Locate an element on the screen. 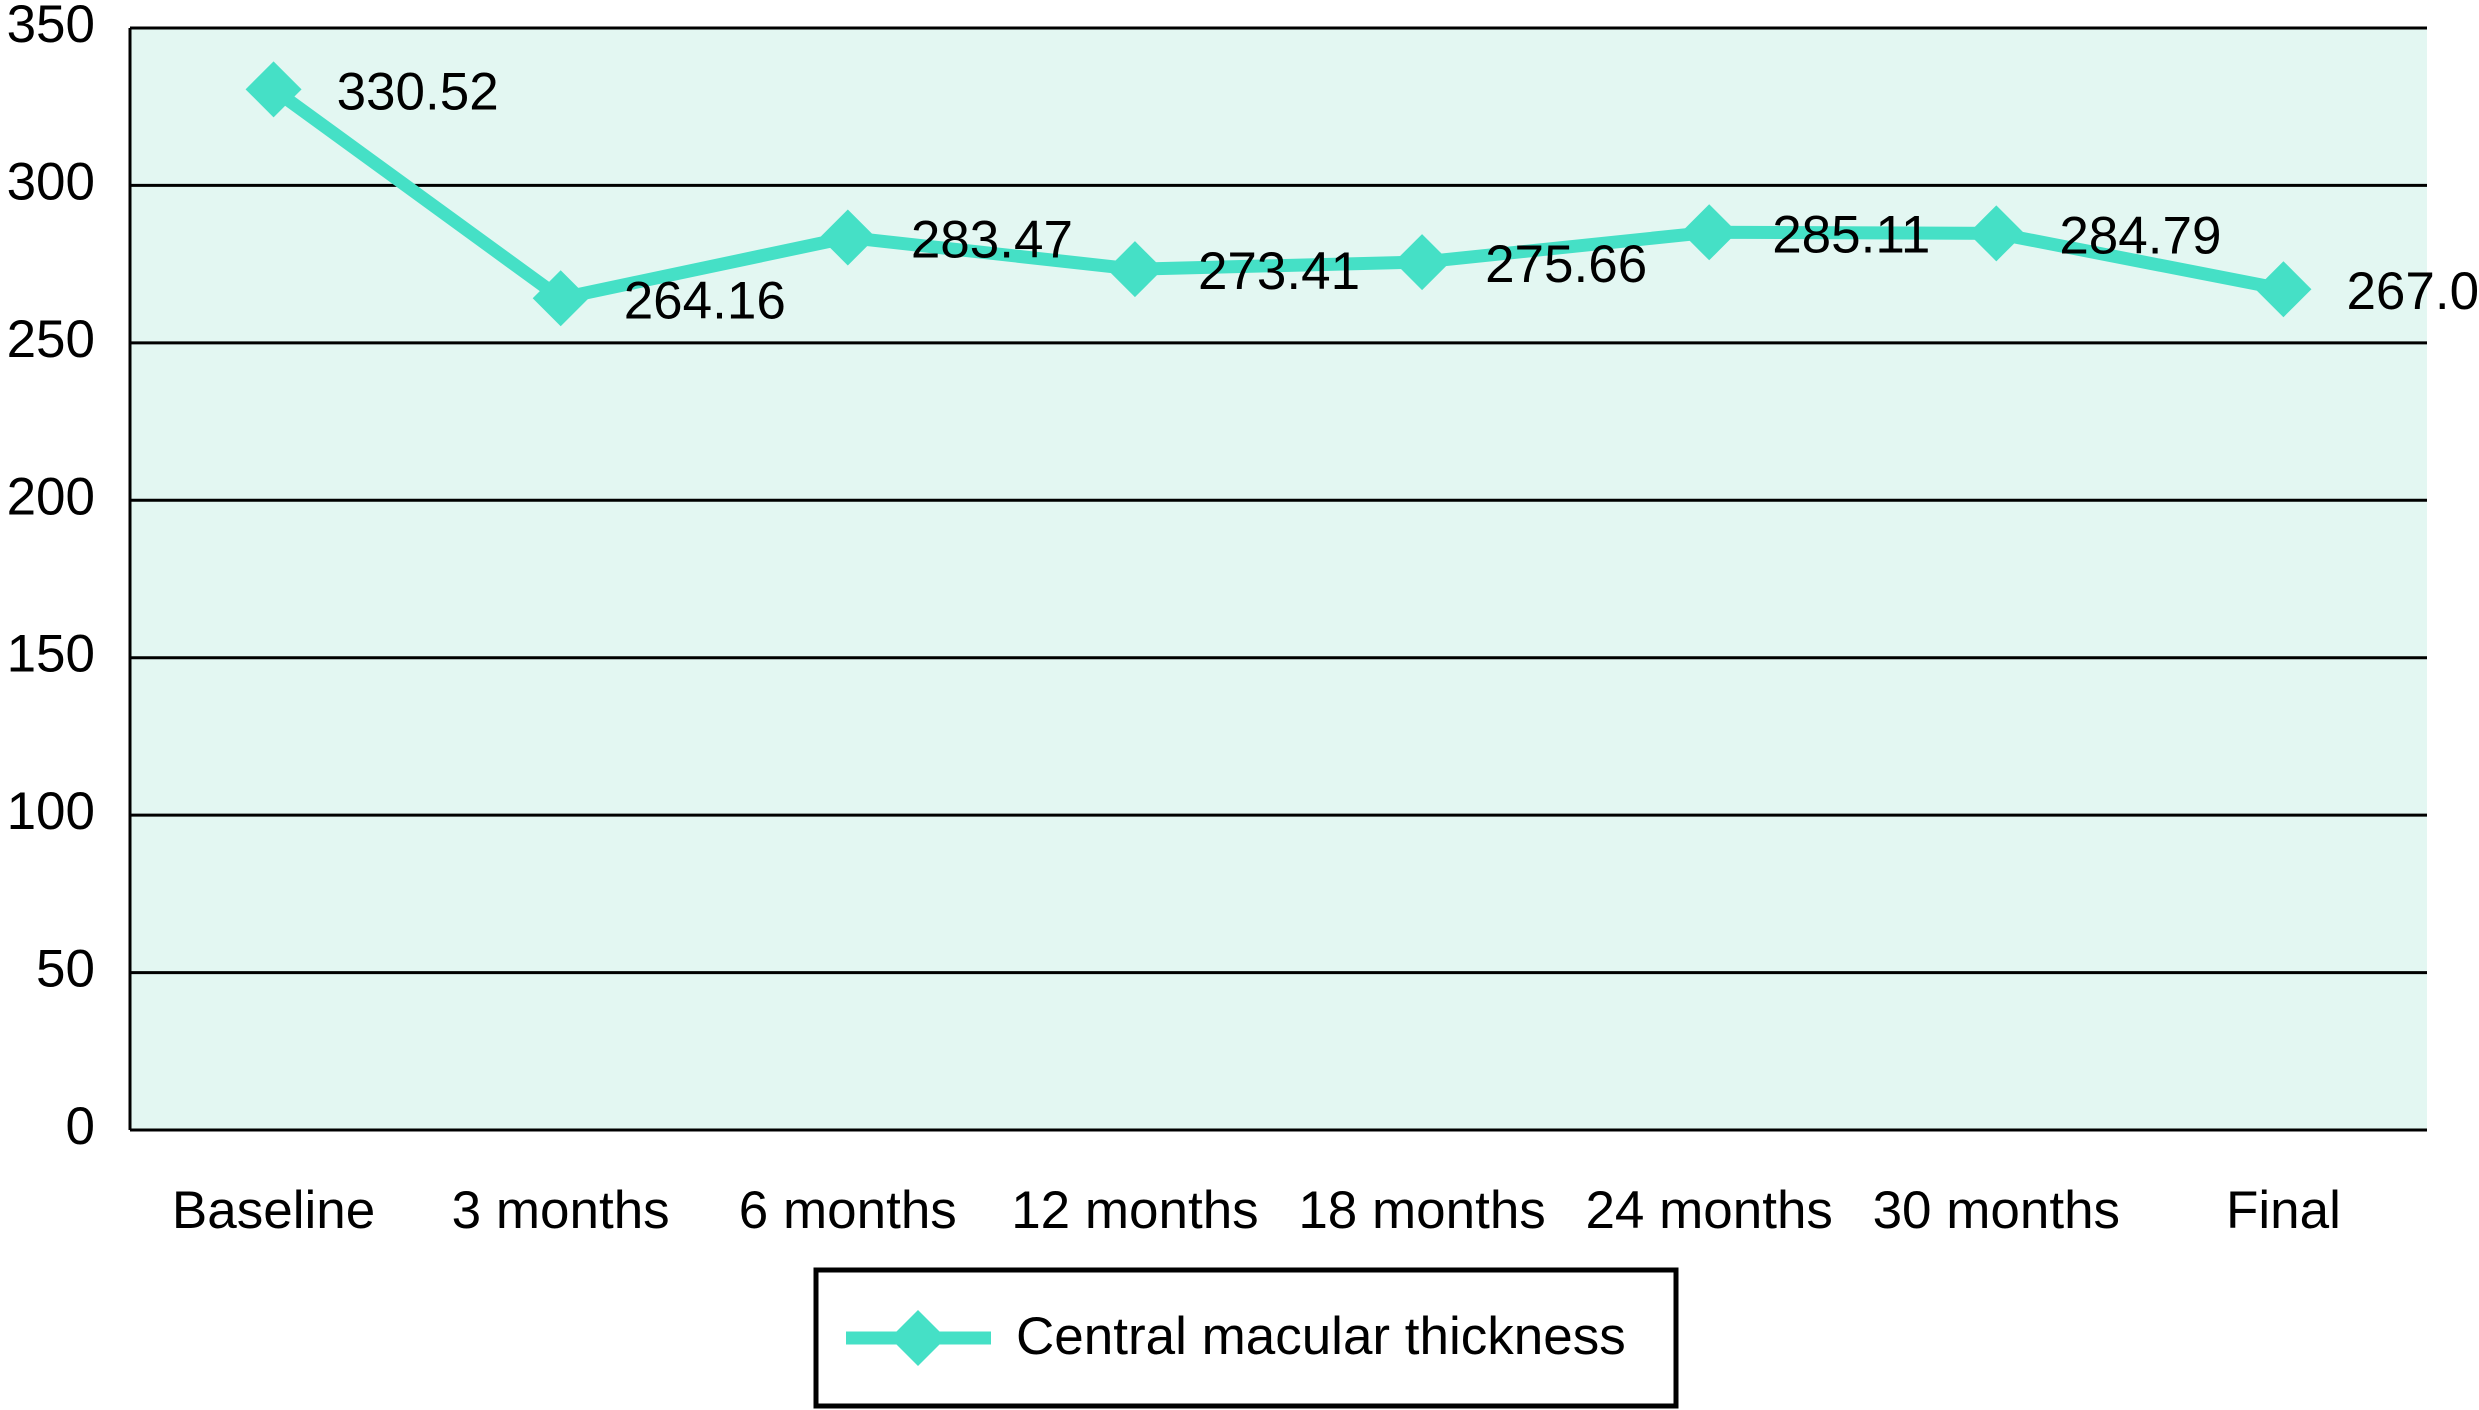 This screenshot has height=1410, width=2479. y-tick-label: 250 is located at coordinates (51, 339).